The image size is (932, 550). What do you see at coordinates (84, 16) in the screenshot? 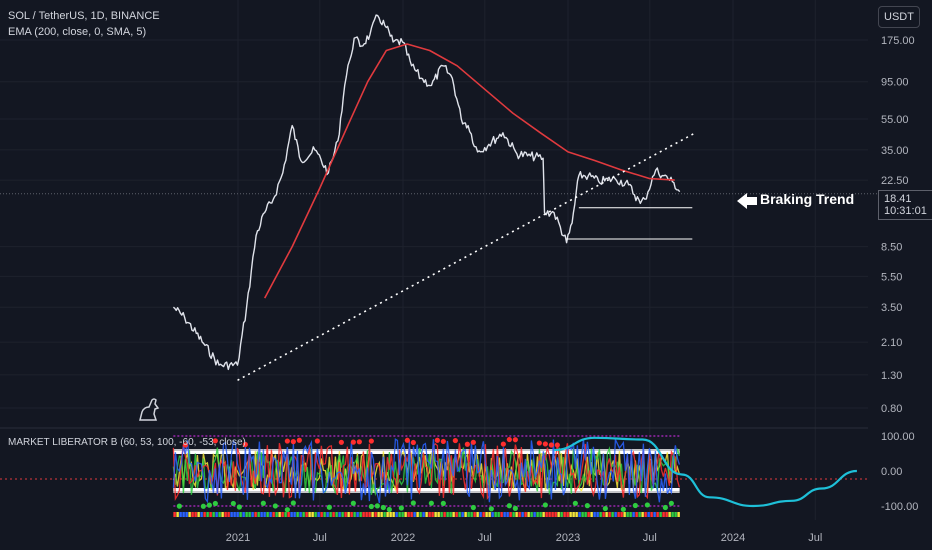
I see `symbol-legend: SOL / TetherUS, 1D, BINANCE` at bounding box center [84, 16].